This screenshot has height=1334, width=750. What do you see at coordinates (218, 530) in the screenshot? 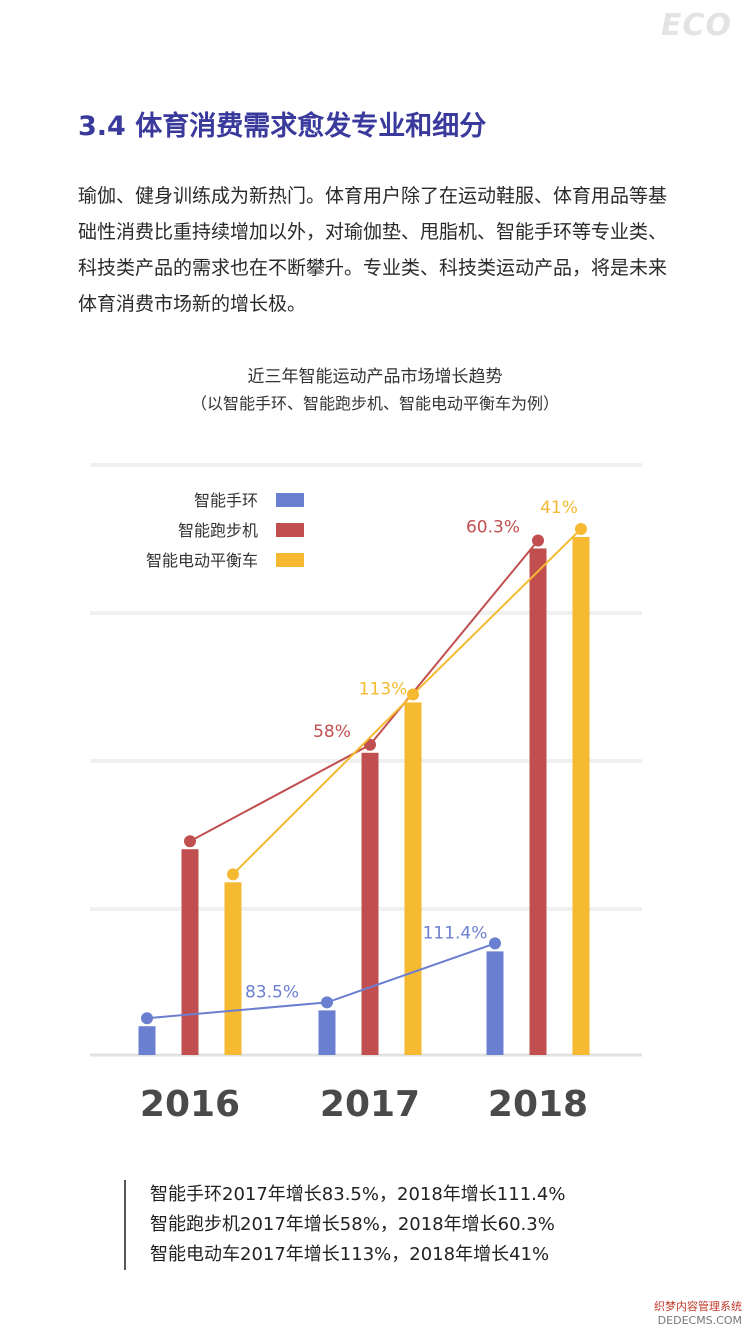
I see `legend-label-2: 智能跑步机` at bounding box center [218, 530].